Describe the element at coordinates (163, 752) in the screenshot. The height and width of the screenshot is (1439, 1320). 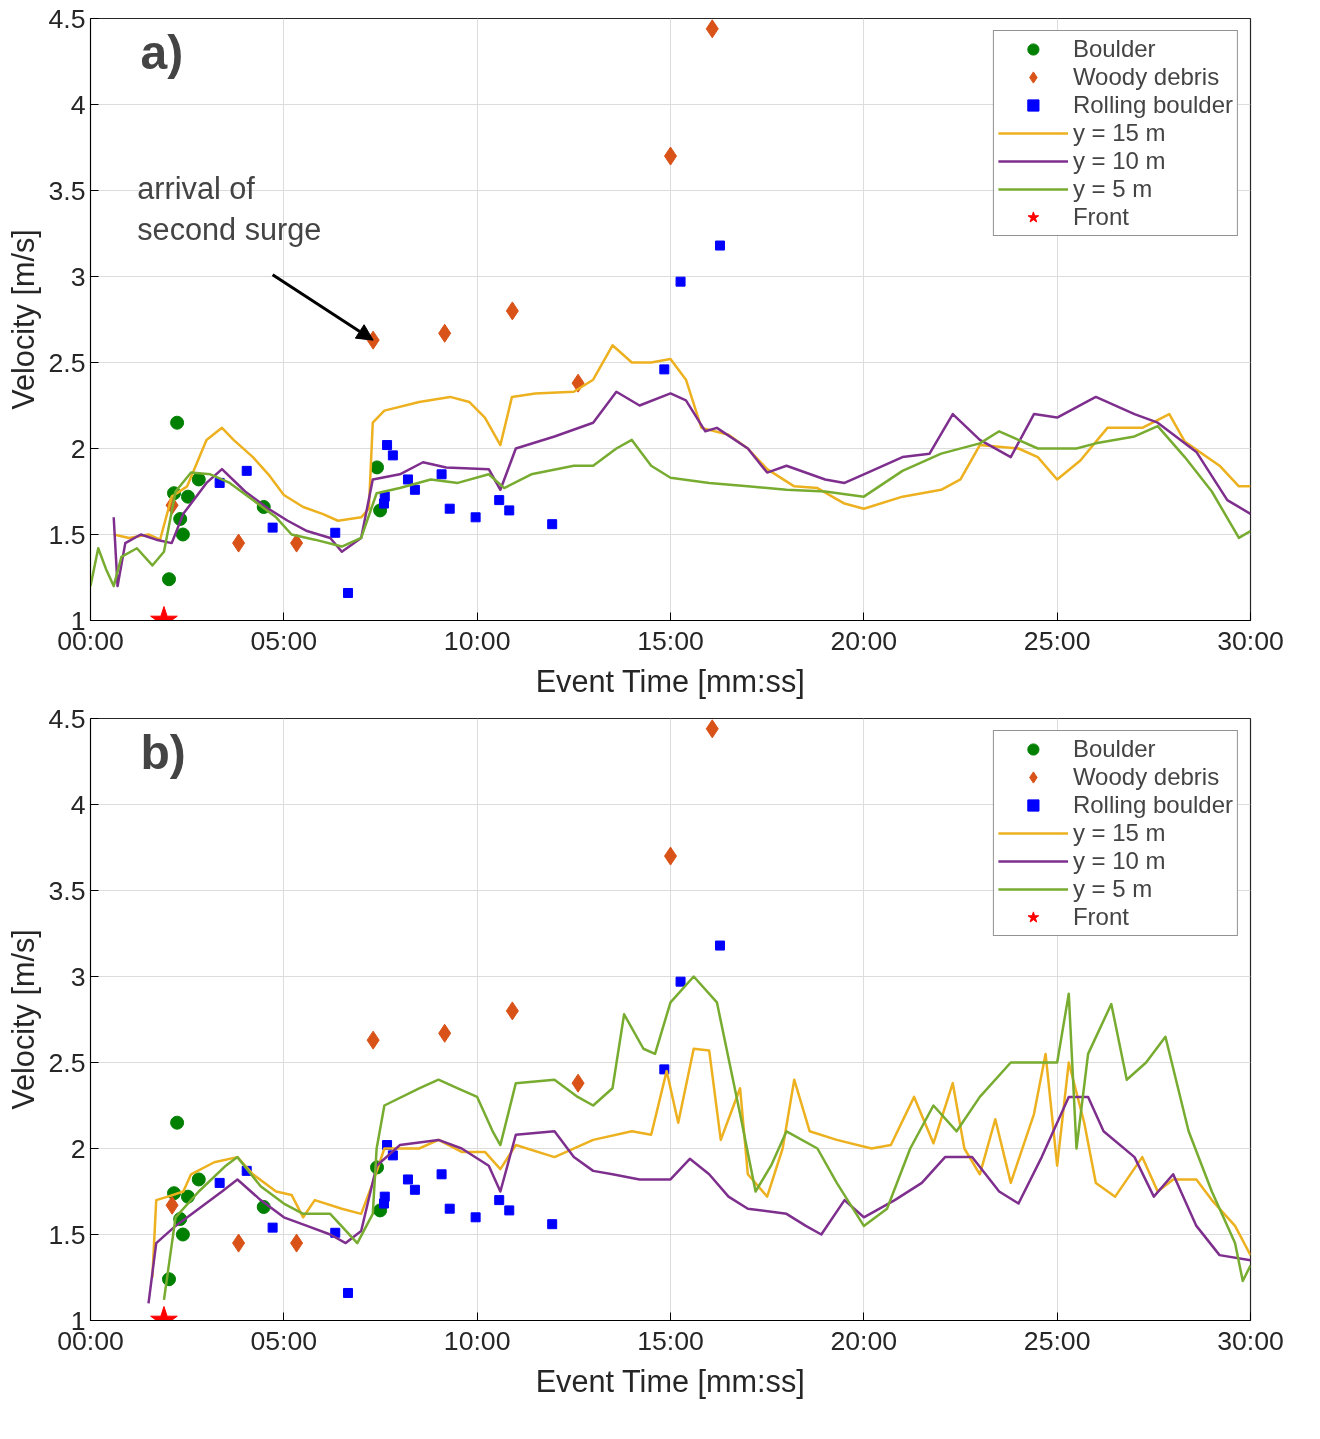
I see `chart-title: b)` at that location.